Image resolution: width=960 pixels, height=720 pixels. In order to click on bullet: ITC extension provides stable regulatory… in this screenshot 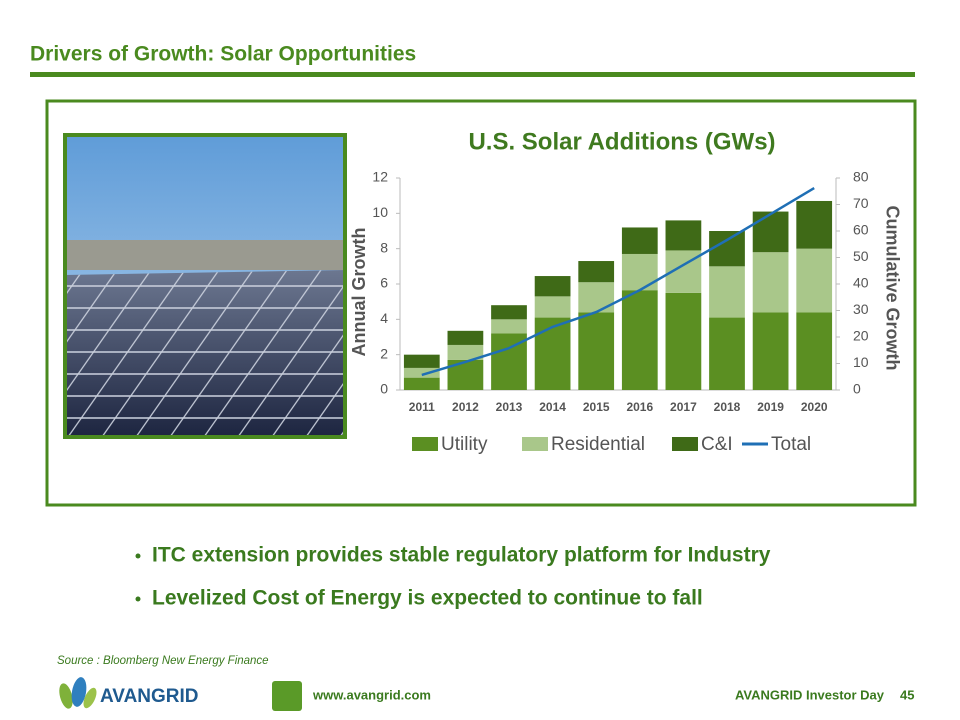, I will do `click(461, 555)`.